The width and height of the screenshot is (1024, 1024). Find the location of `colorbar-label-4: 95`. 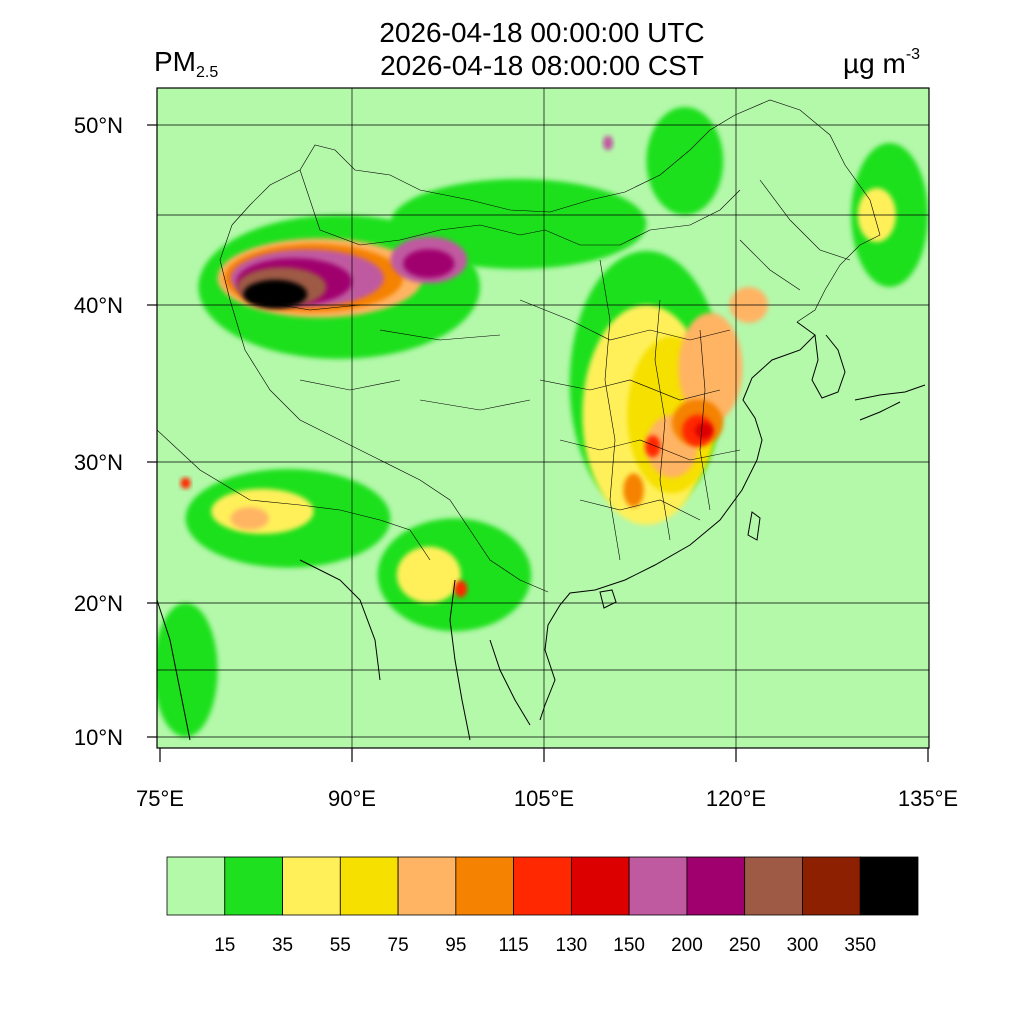

colorbar-label-4: 95 is located at coordinates (455, 945).